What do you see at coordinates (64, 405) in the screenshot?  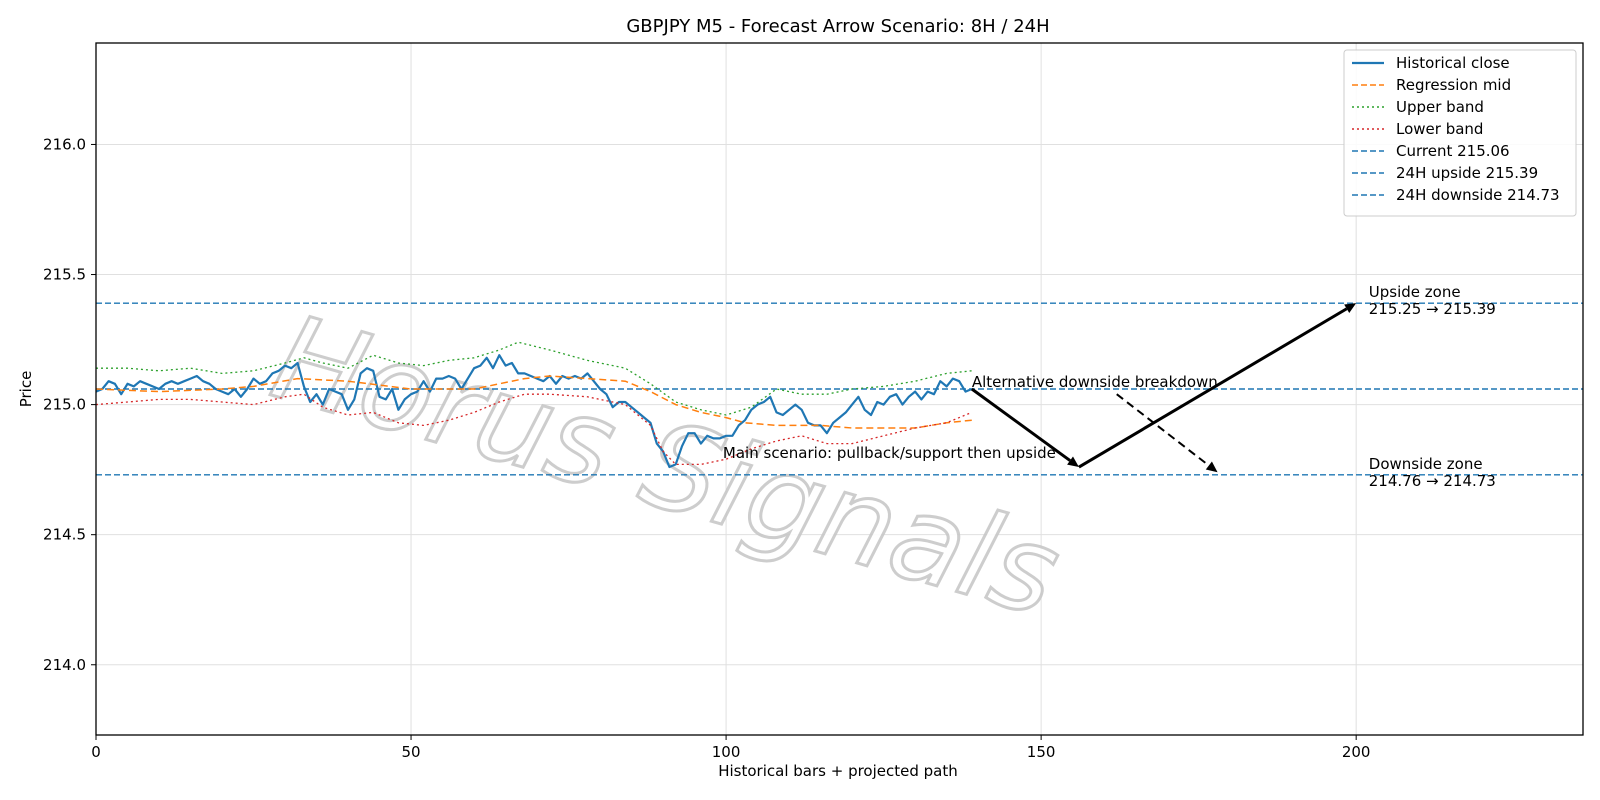 I see `y-tick-label: 215.0` at bounding box center [64, 405].